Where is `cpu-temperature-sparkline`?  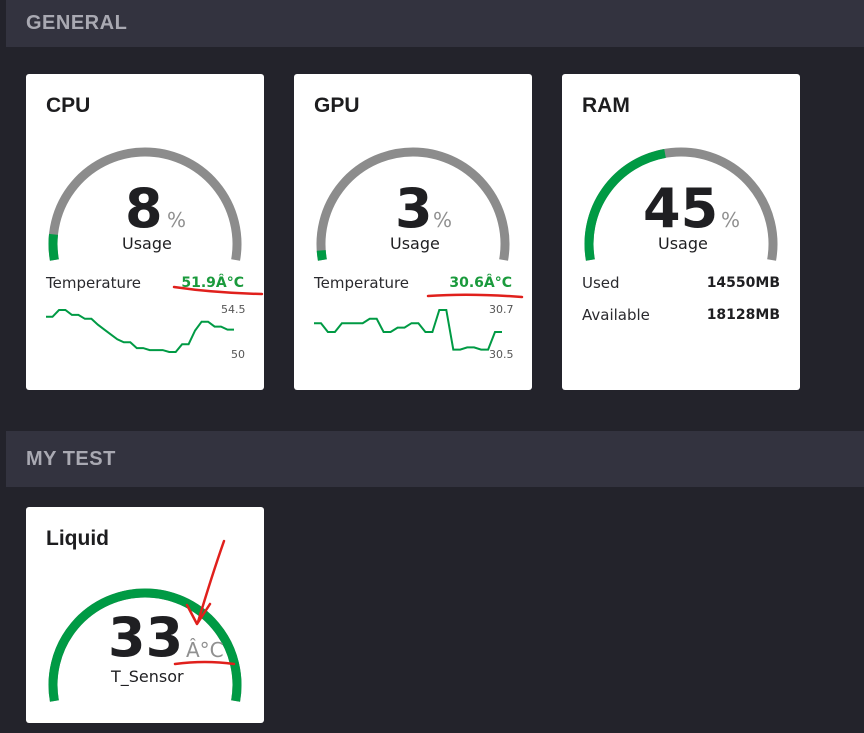
cpu-temperature-sparkline is located at coordinates (140, 331).